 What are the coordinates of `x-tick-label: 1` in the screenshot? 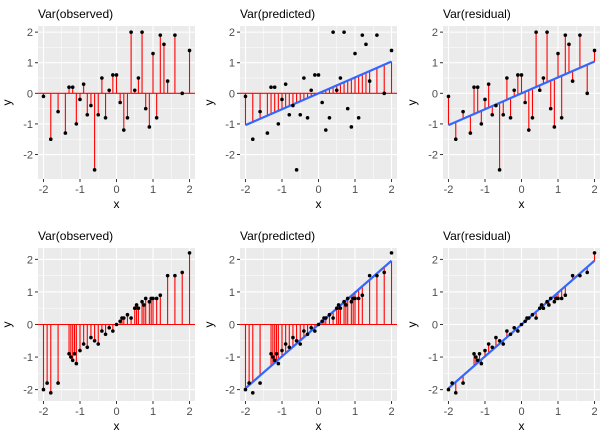 It's located at (558, 190).